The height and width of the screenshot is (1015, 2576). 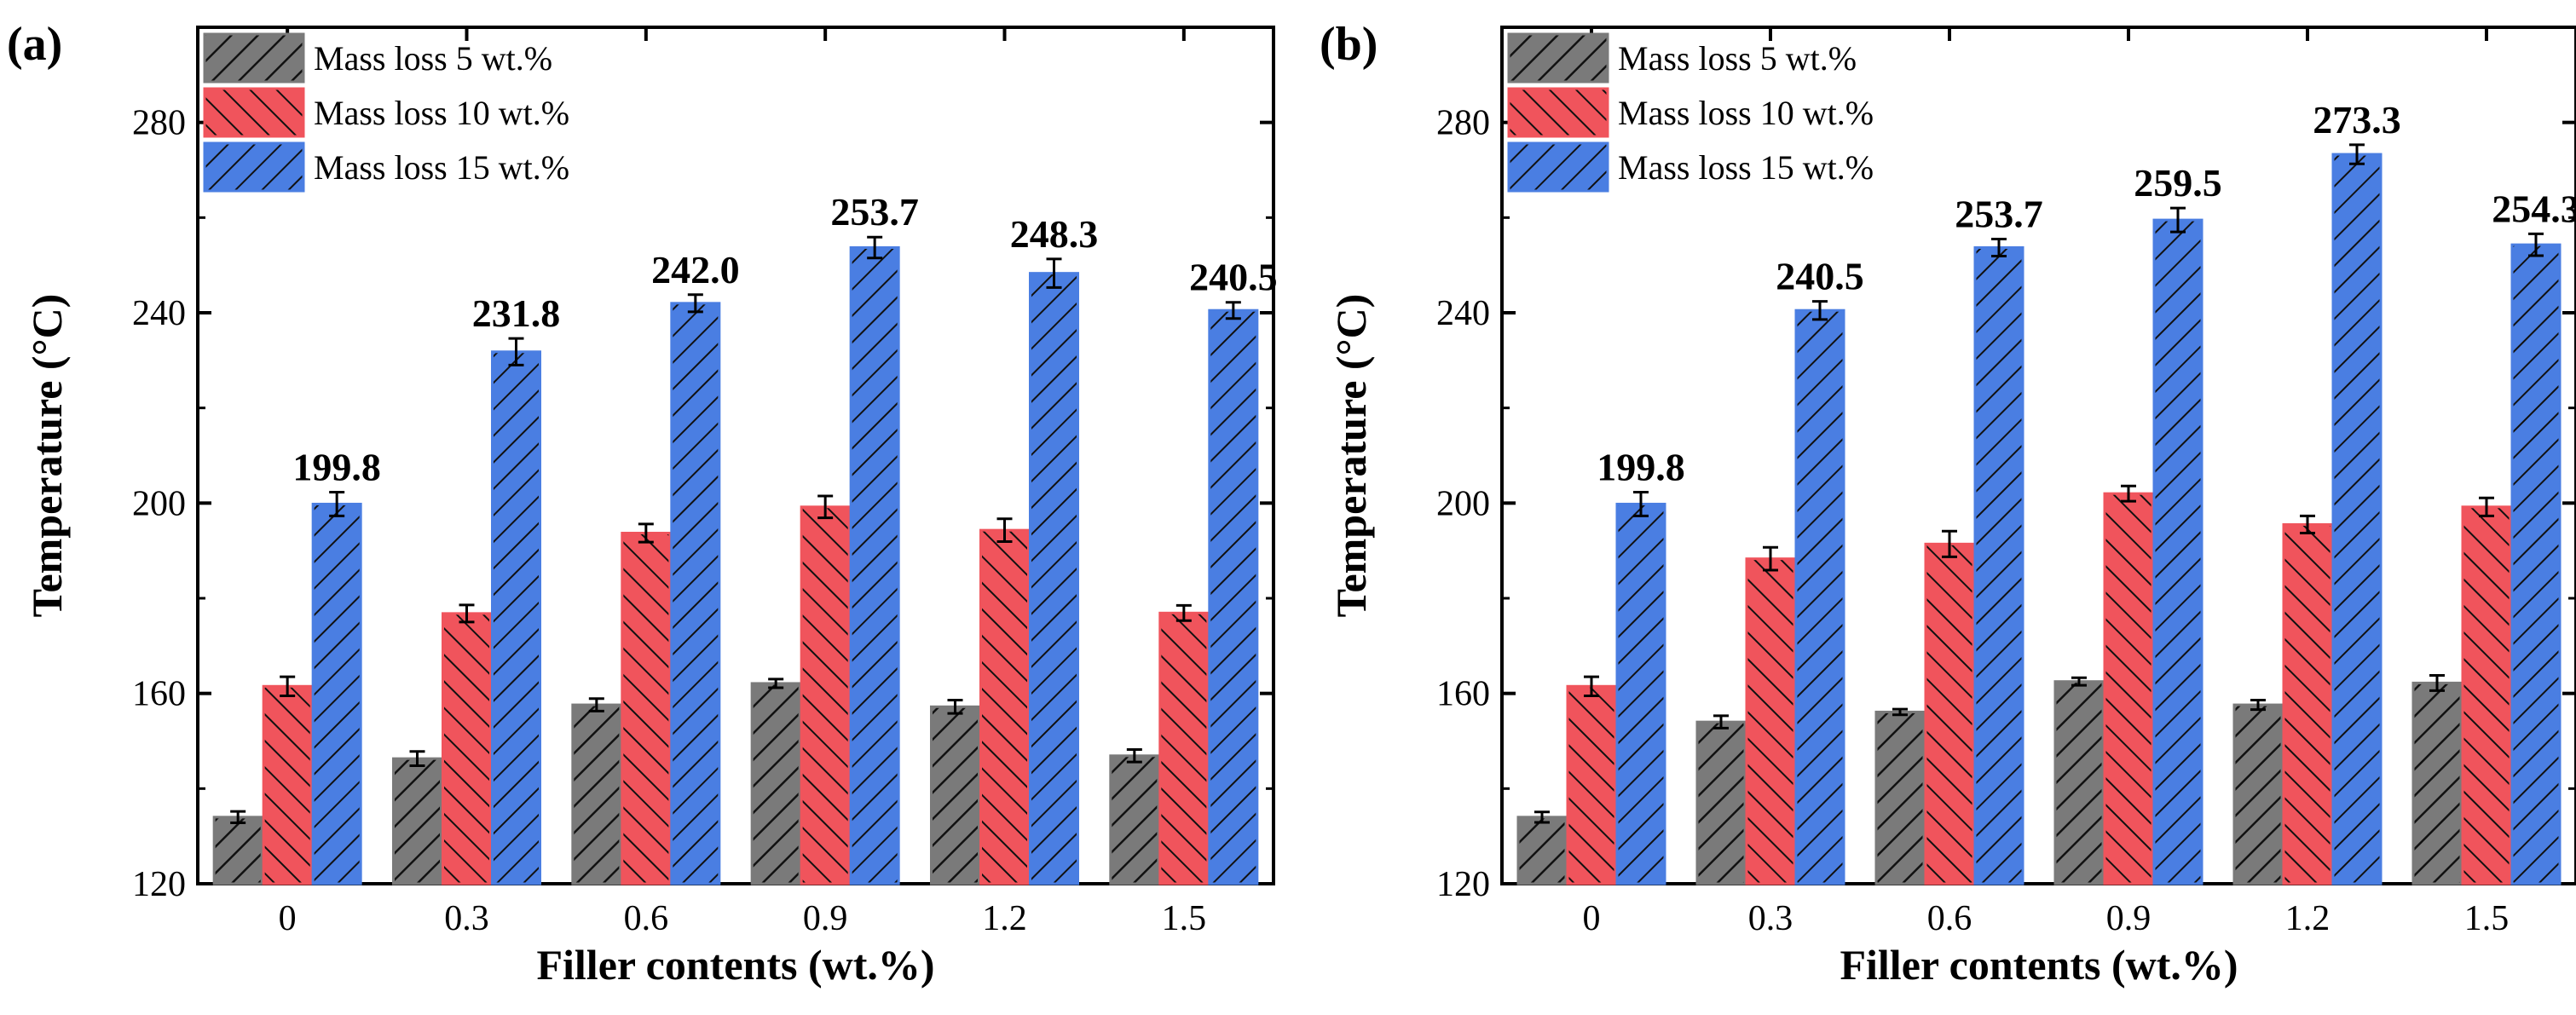 I want to click on data-label: 273.3, so click(x=2357, y=119).